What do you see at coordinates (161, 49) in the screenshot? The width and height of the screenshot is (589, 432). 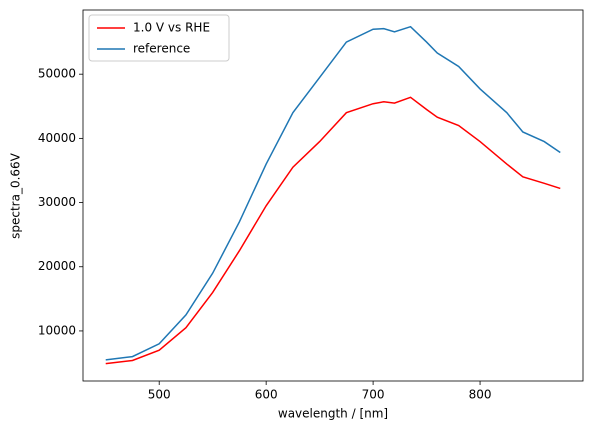 I see `legend-label: reference` at bounding box center [161, 49].